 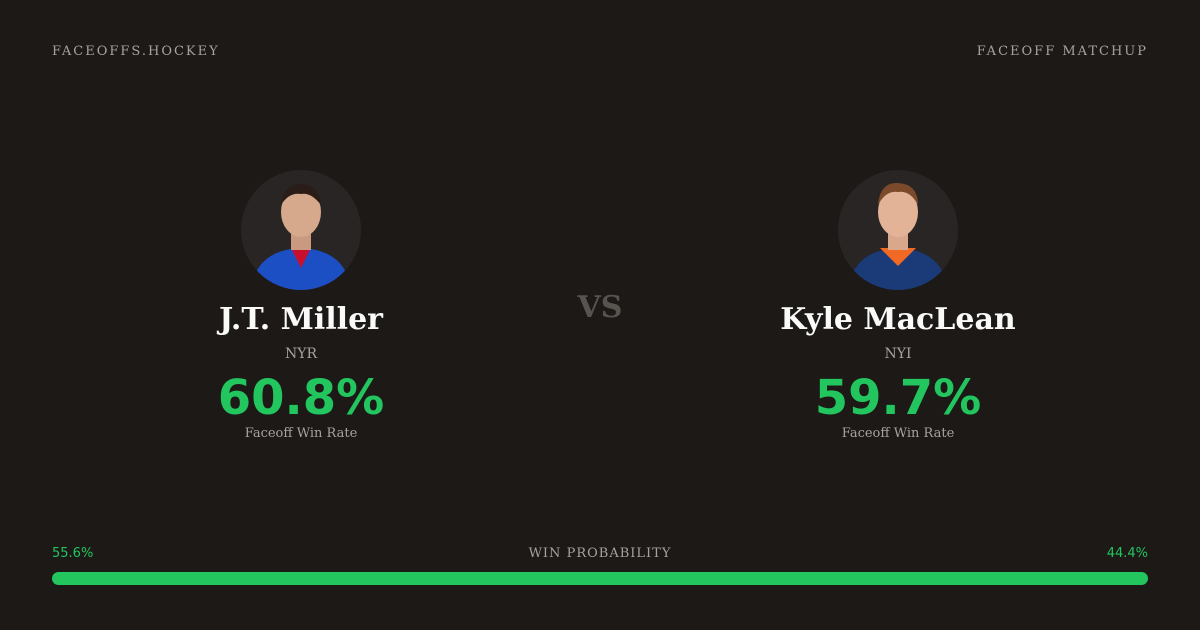 I want to click on header-label: FACEOFF MATCHUP, so click(x=1062, y=51).